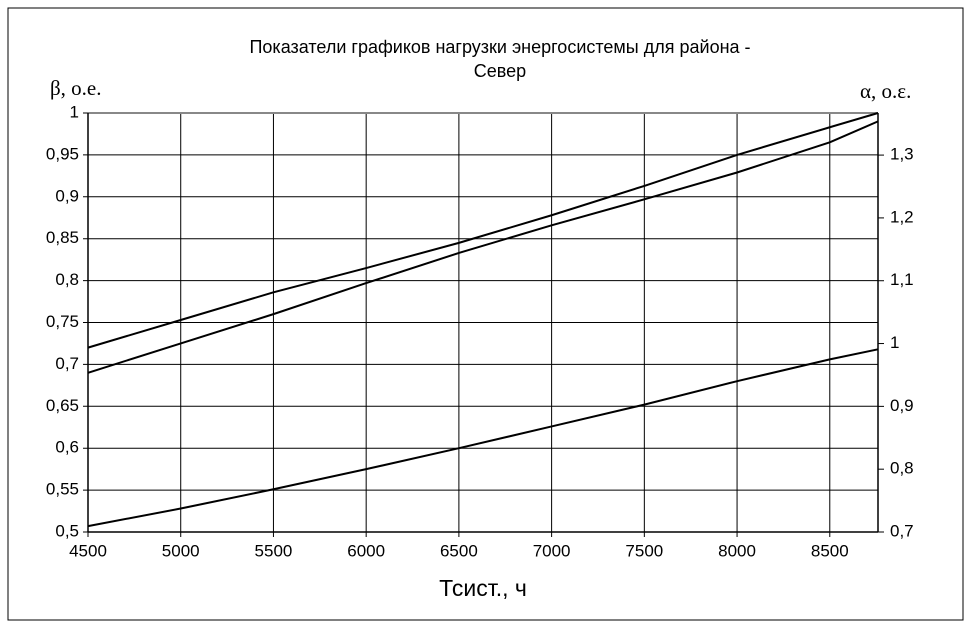 The height and width of the screenshot is (628, 972). I want to click on y-tick-label: 0,85, so click(62, 237).